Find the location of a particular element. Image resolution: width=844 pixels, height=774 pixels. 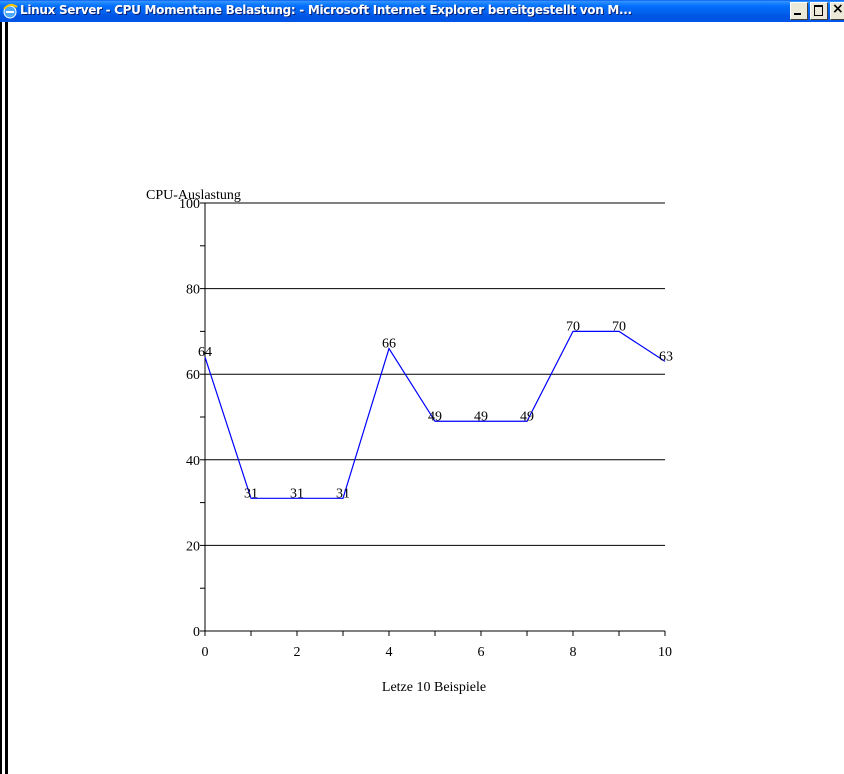

maximize-button is located at coordinates (819, 11).